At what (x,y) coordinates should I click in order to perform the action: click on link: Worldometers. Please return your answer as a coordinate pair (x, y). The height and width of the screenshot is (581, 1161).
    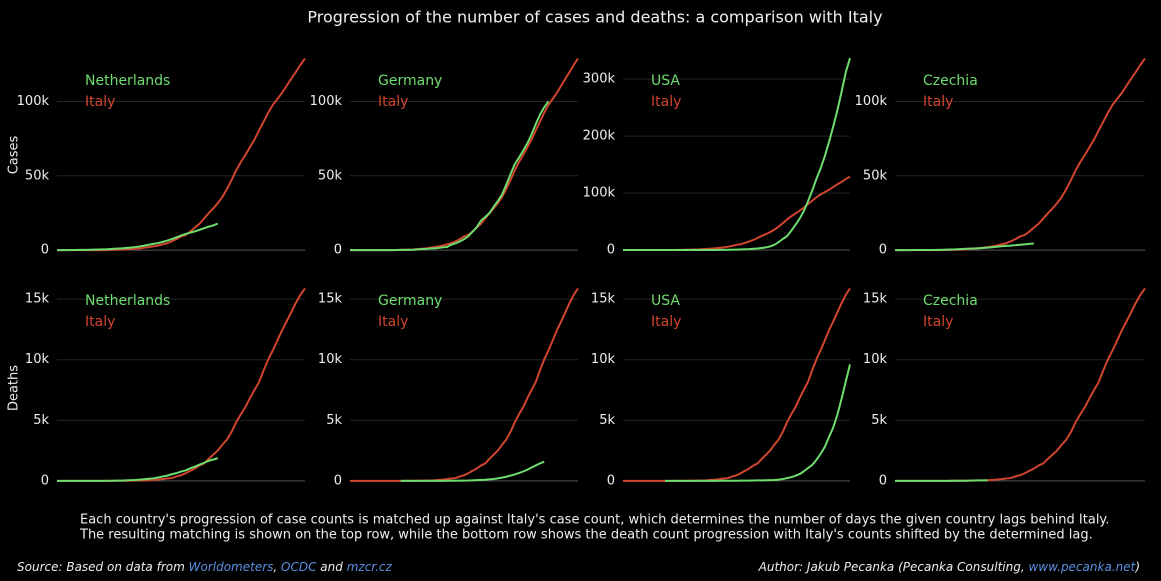
    Looking at the image, I should click on (231, 567).